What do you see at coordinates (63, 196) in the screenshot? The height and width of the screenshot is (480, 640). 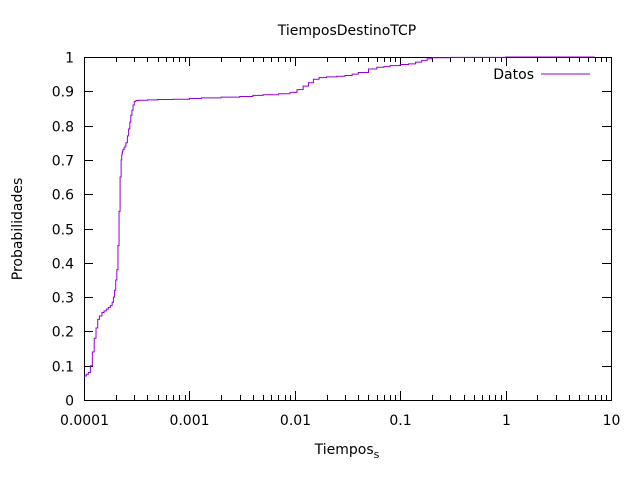 I see `y-tick-label: 0.6` at bounding box center [63, 196].